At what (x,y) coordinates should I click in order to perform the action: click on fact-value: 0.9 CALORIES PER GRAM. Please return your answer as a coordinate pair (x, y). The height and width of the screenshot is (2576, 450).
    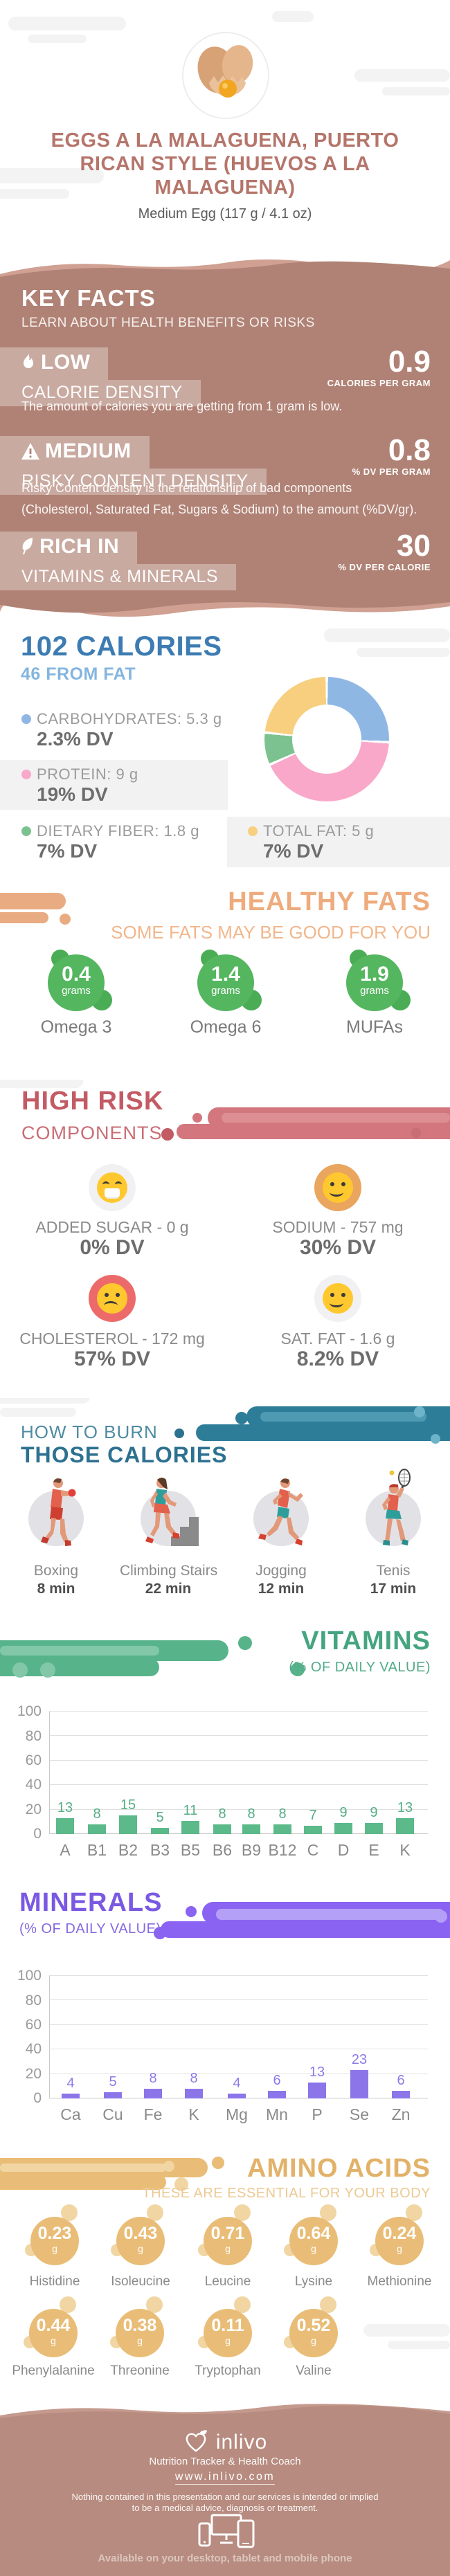
    Looking at the image, I should click on (379, 367).